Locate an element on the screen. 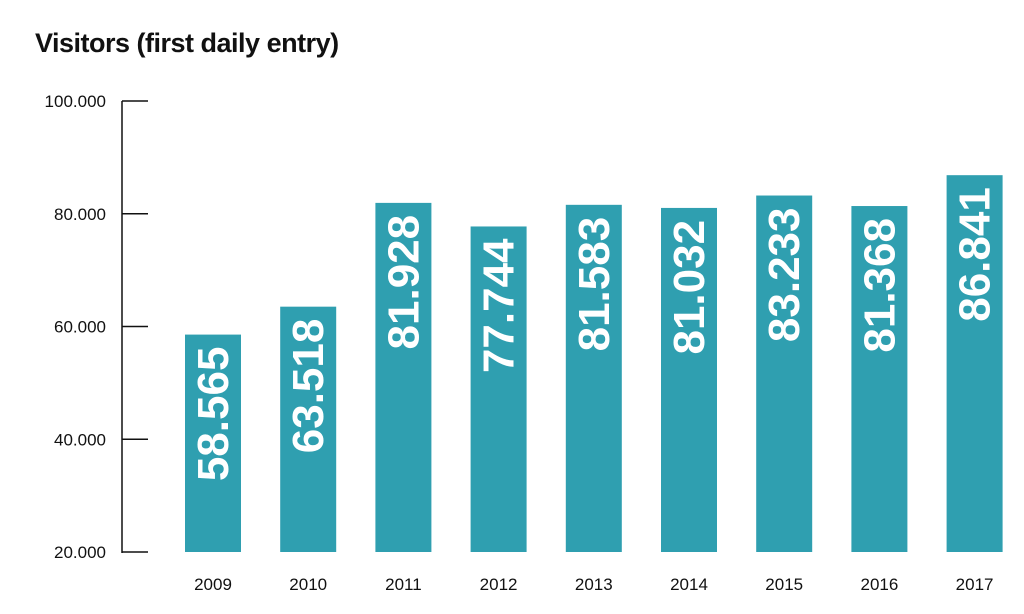  bar-2009 is located at coordinates (213, 443).